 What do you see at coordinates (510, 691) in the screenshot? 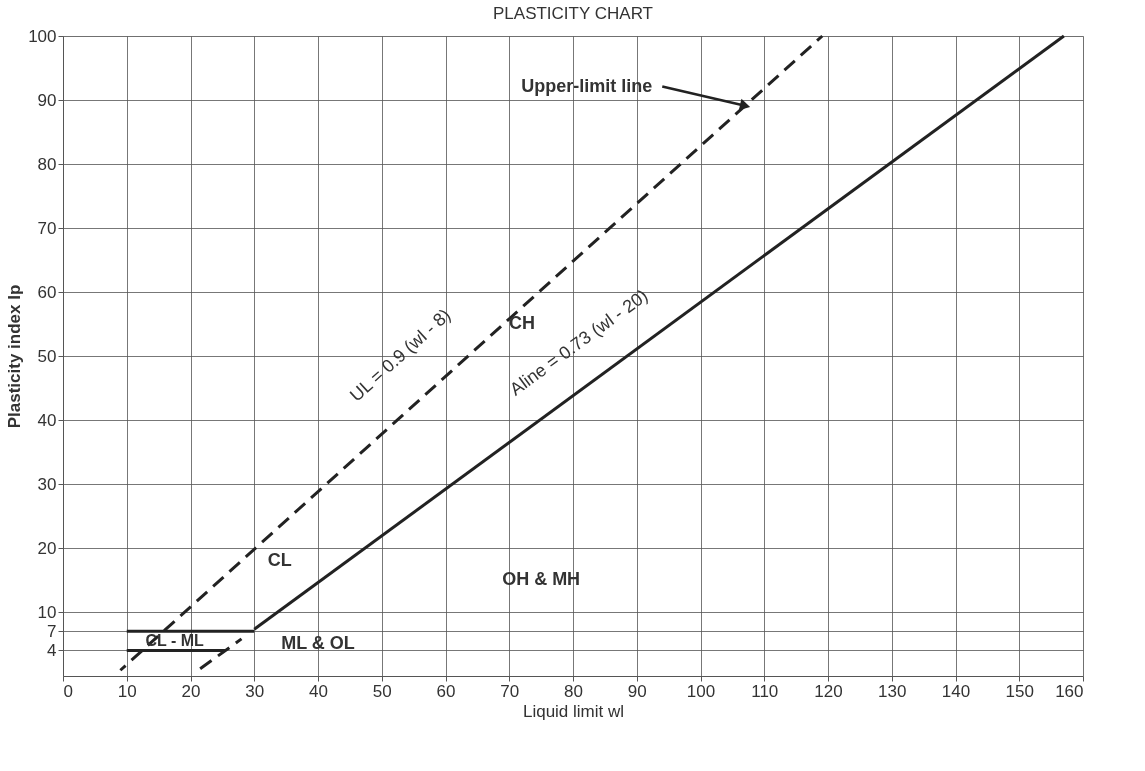
I see `x-tick-label: 70` at bounding box center [510, 691].